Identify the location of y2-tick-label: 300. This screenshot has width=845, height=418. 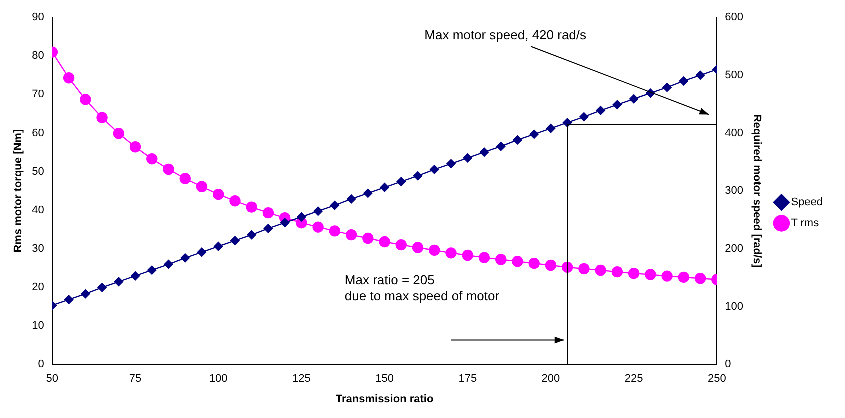
(734, 191).